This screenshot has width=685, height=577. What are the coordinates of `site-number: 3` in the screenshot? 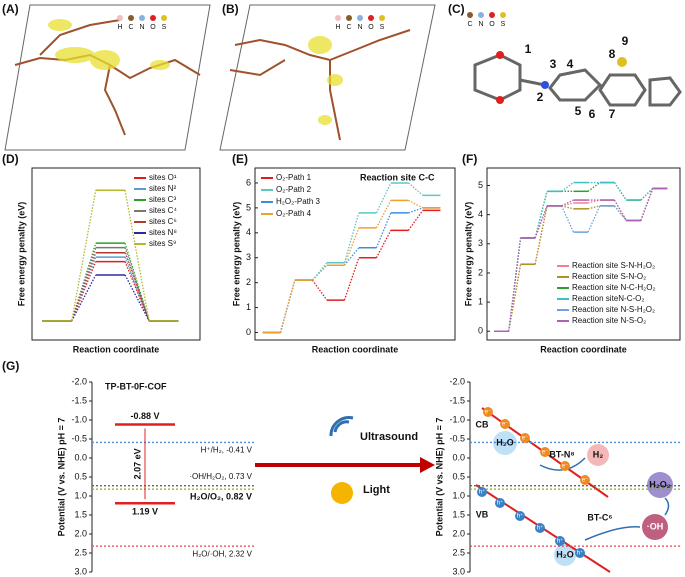 It's located at (553, 64).